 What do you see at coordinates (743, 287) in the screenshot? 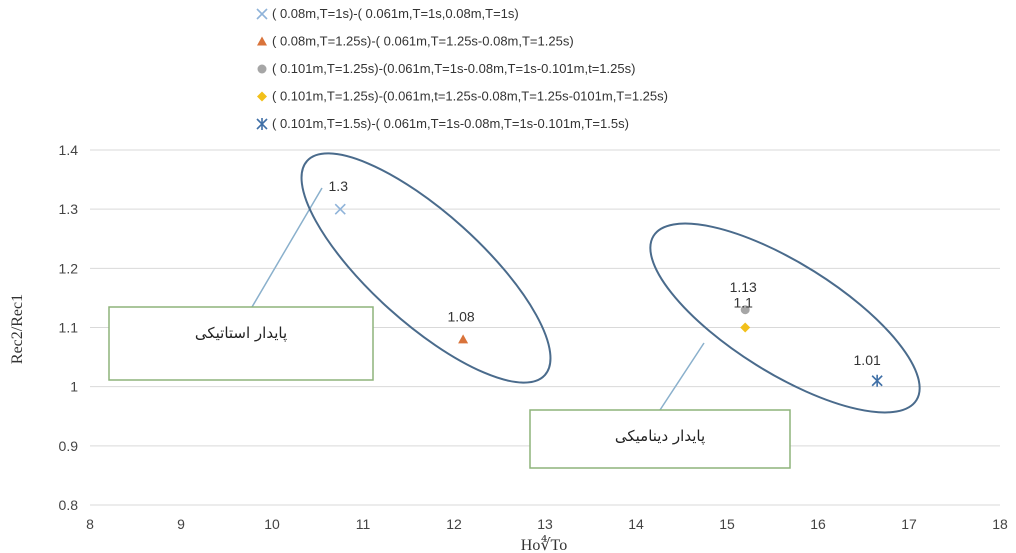
I see `data-label: 1.13` at bounding box center [743, 287].